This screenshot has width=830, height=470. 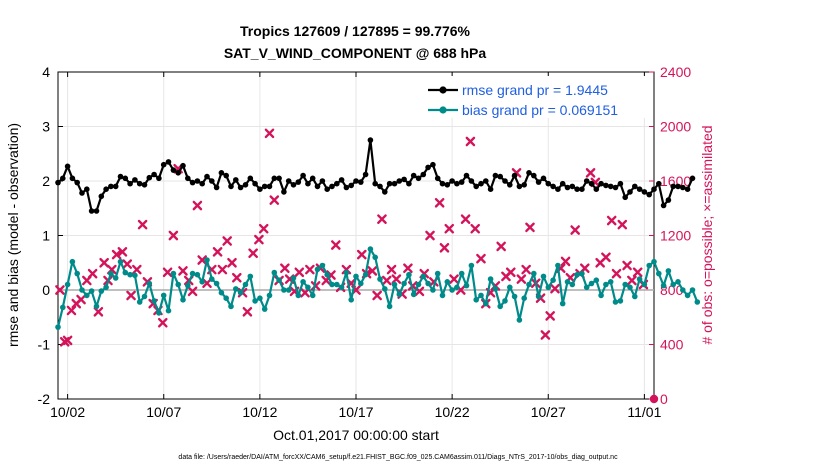 What do you see at coordinates (443, 90) in the screenshot?
I see `legend-rmse-marker` at bounding box center [443, 90].